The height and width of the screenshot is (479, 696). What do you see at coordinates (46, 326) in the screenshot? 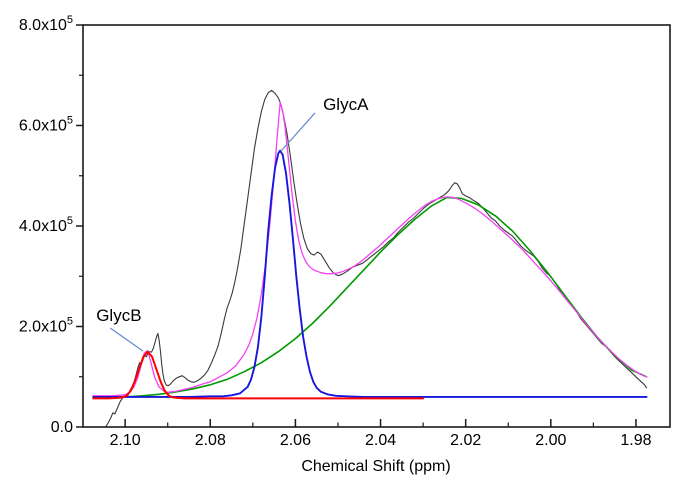
I see `y-tick-label: 2.0x10⁵` at bounding box center [46, 326].